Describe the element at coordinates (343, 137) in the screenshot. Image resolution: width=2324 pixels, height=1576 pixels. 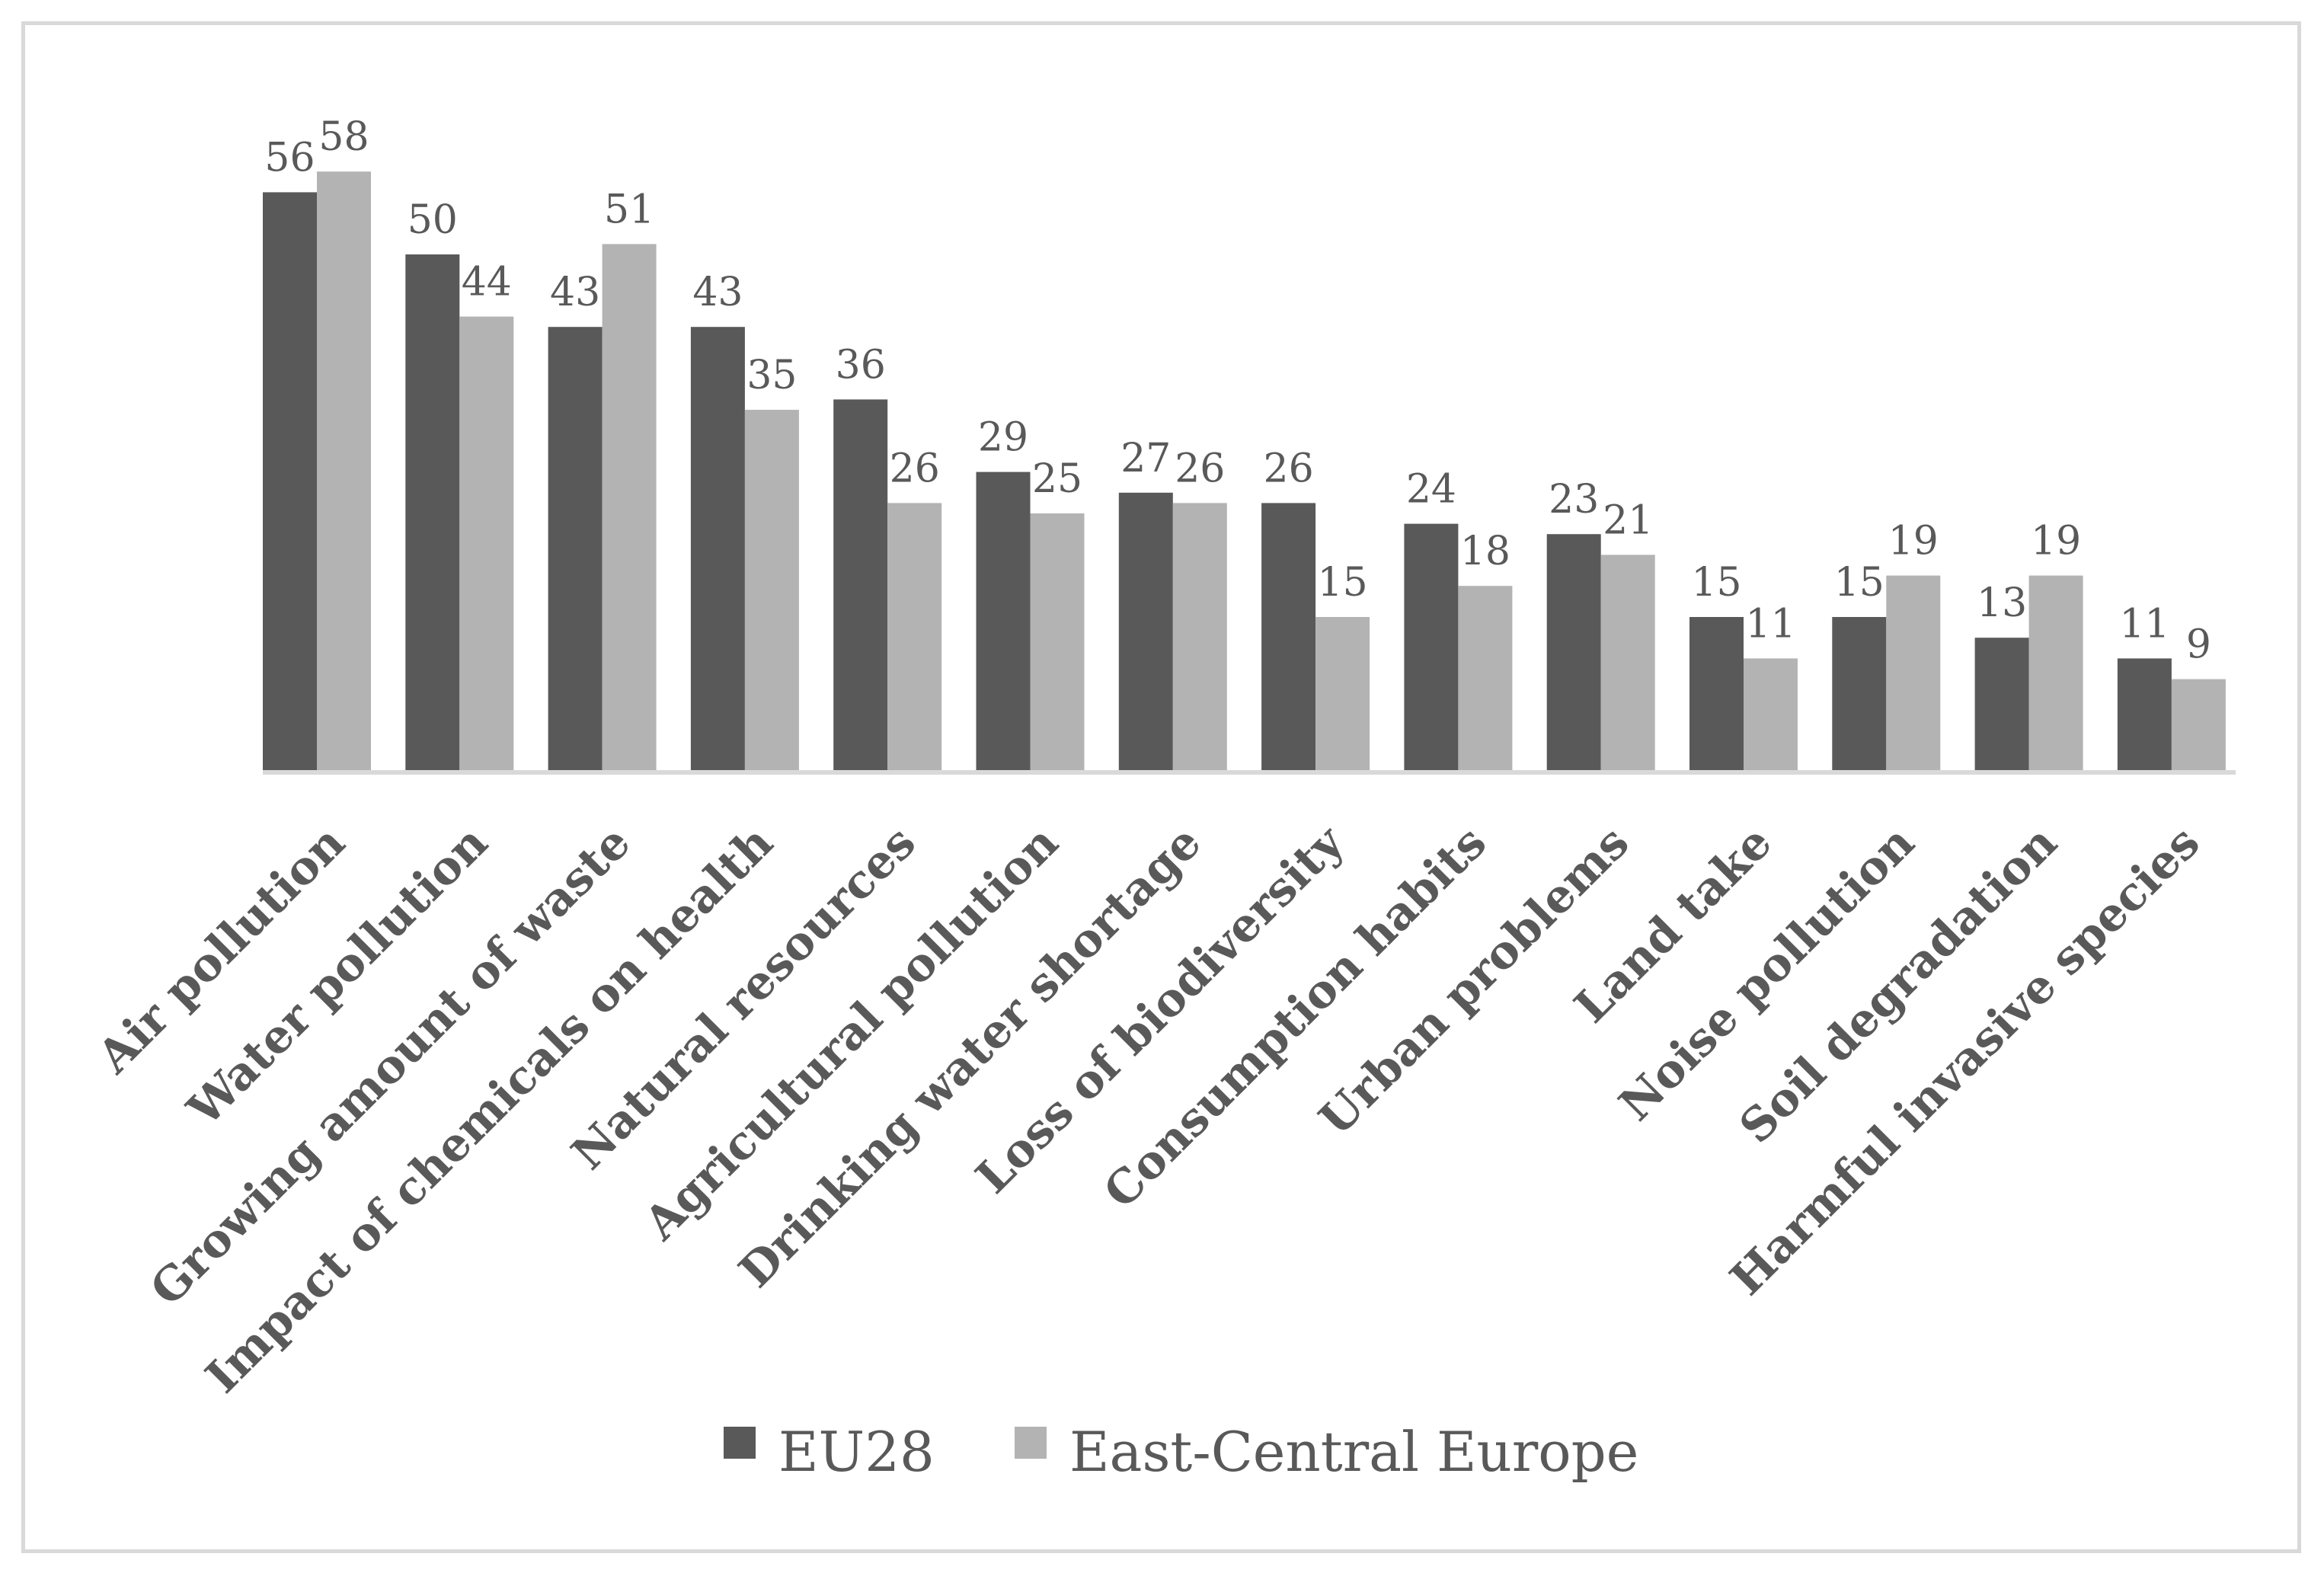
I see `value-label-east-central-europe-air-pollution: 58` at that location.